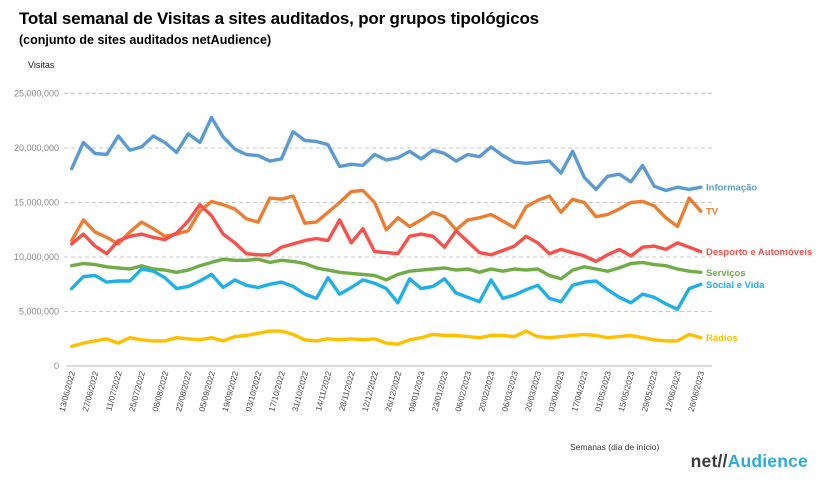 The height and width of the screenshot is (489, 822). I want to click on x-tick-label: 26/12/2022, so click(393, 391).